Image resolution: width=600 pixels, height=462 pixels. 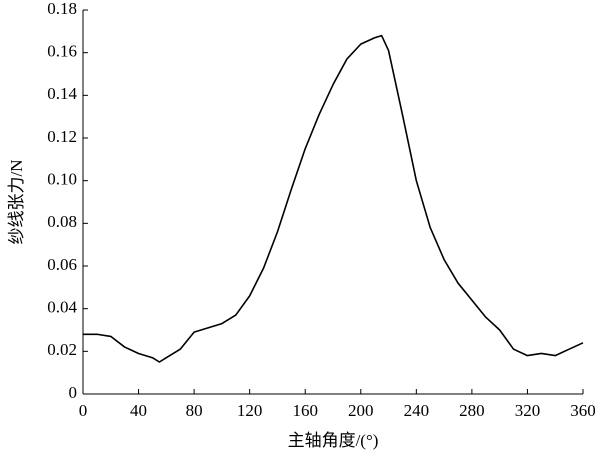 What do you see at coordinates (528, 410) in the screenshot?
I see `x-tick-label: 320` at bounding box center [528, 410].